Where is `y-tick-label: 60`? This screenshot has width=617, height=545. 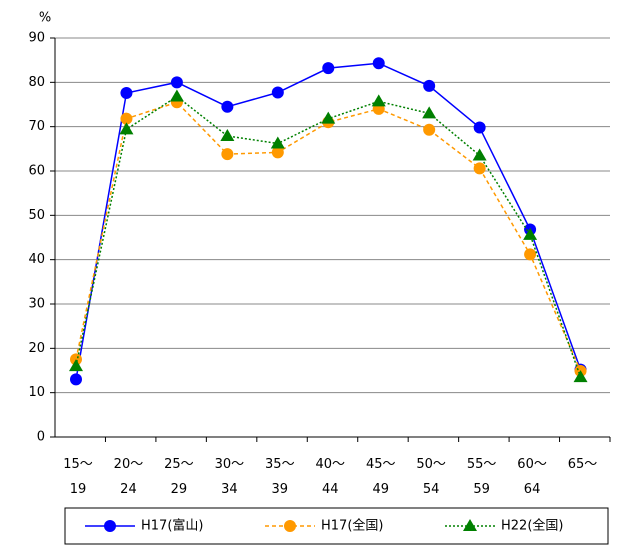
y-tick-label: 60 is located at coordinates (36, 171).